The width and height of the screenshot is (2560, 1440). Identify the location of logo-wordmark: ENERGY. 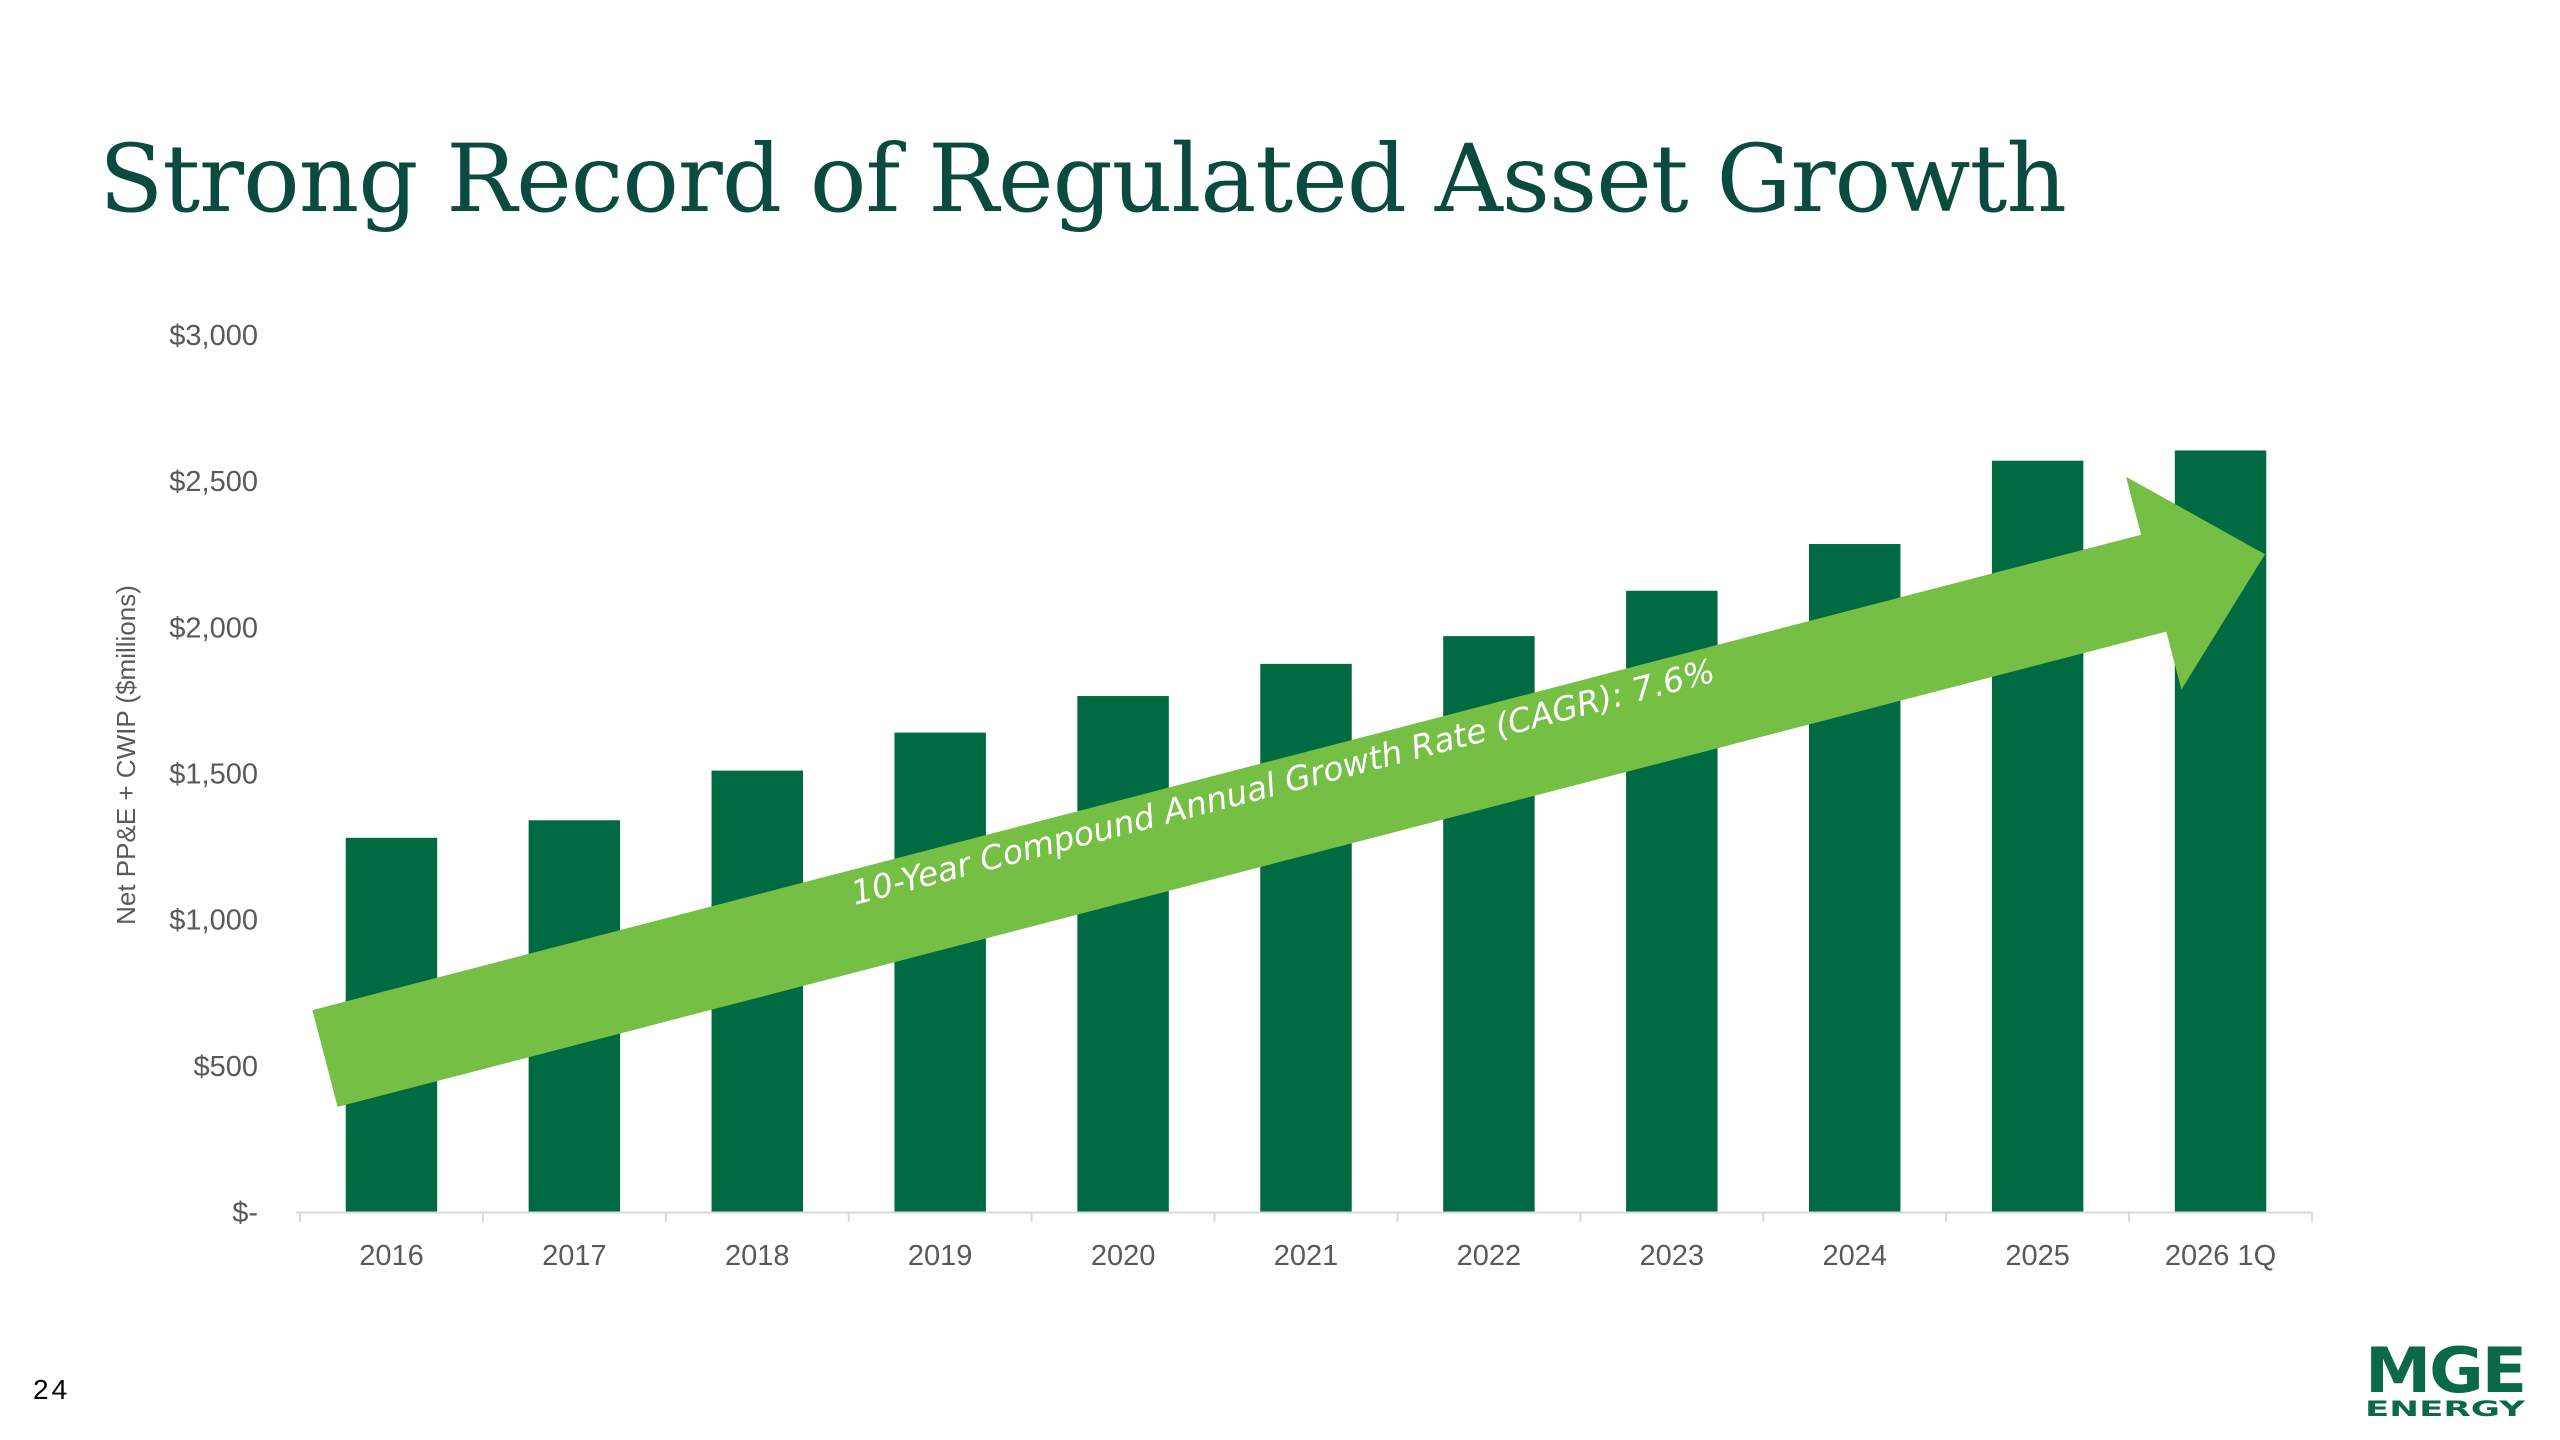
(2445, 1408).